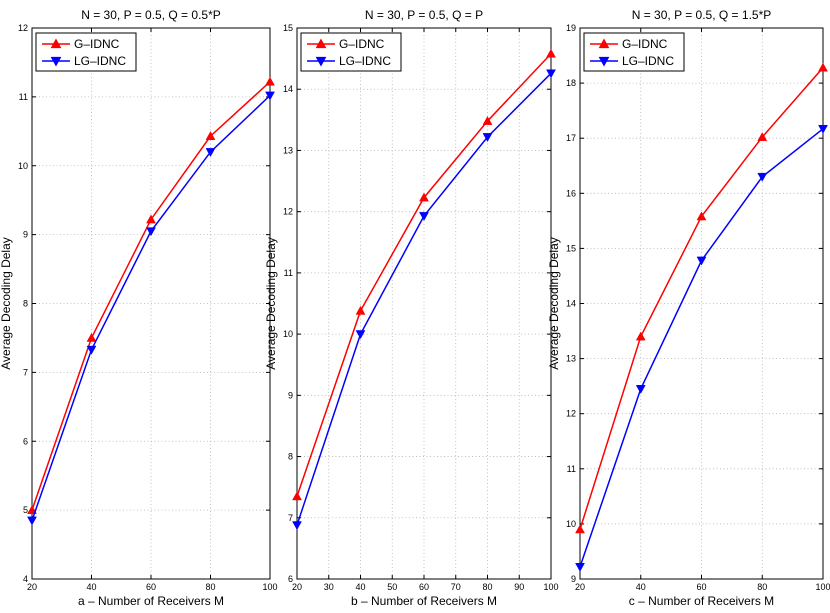 The height and width of the screenshot is (613, 830). Describe the element at coordinates (362, 44) in the screenshot. I see `panel-b-legend-label-0: G–IDNC` at that location.